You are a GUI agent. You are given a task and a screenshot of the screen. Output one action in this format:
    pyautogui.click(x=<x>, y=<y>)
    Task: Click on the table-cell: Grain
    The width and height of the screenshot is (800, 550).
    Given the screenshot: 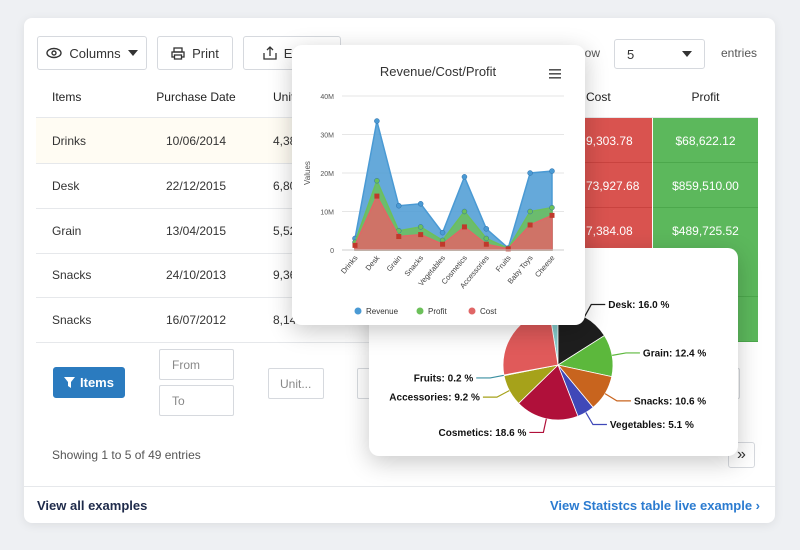 What is the action you would take?
    pyautogui.click(x=67, y=231)
    